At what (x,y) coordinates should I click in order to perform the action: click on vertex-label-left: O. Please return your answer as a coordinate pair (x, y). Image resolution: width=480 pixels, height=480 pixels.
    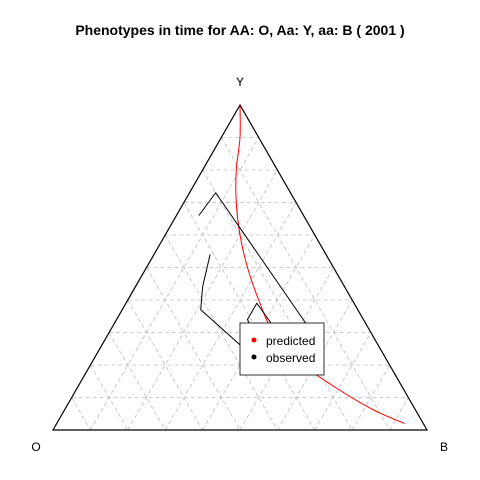
    Looking at the image, I should click on (35, 447).